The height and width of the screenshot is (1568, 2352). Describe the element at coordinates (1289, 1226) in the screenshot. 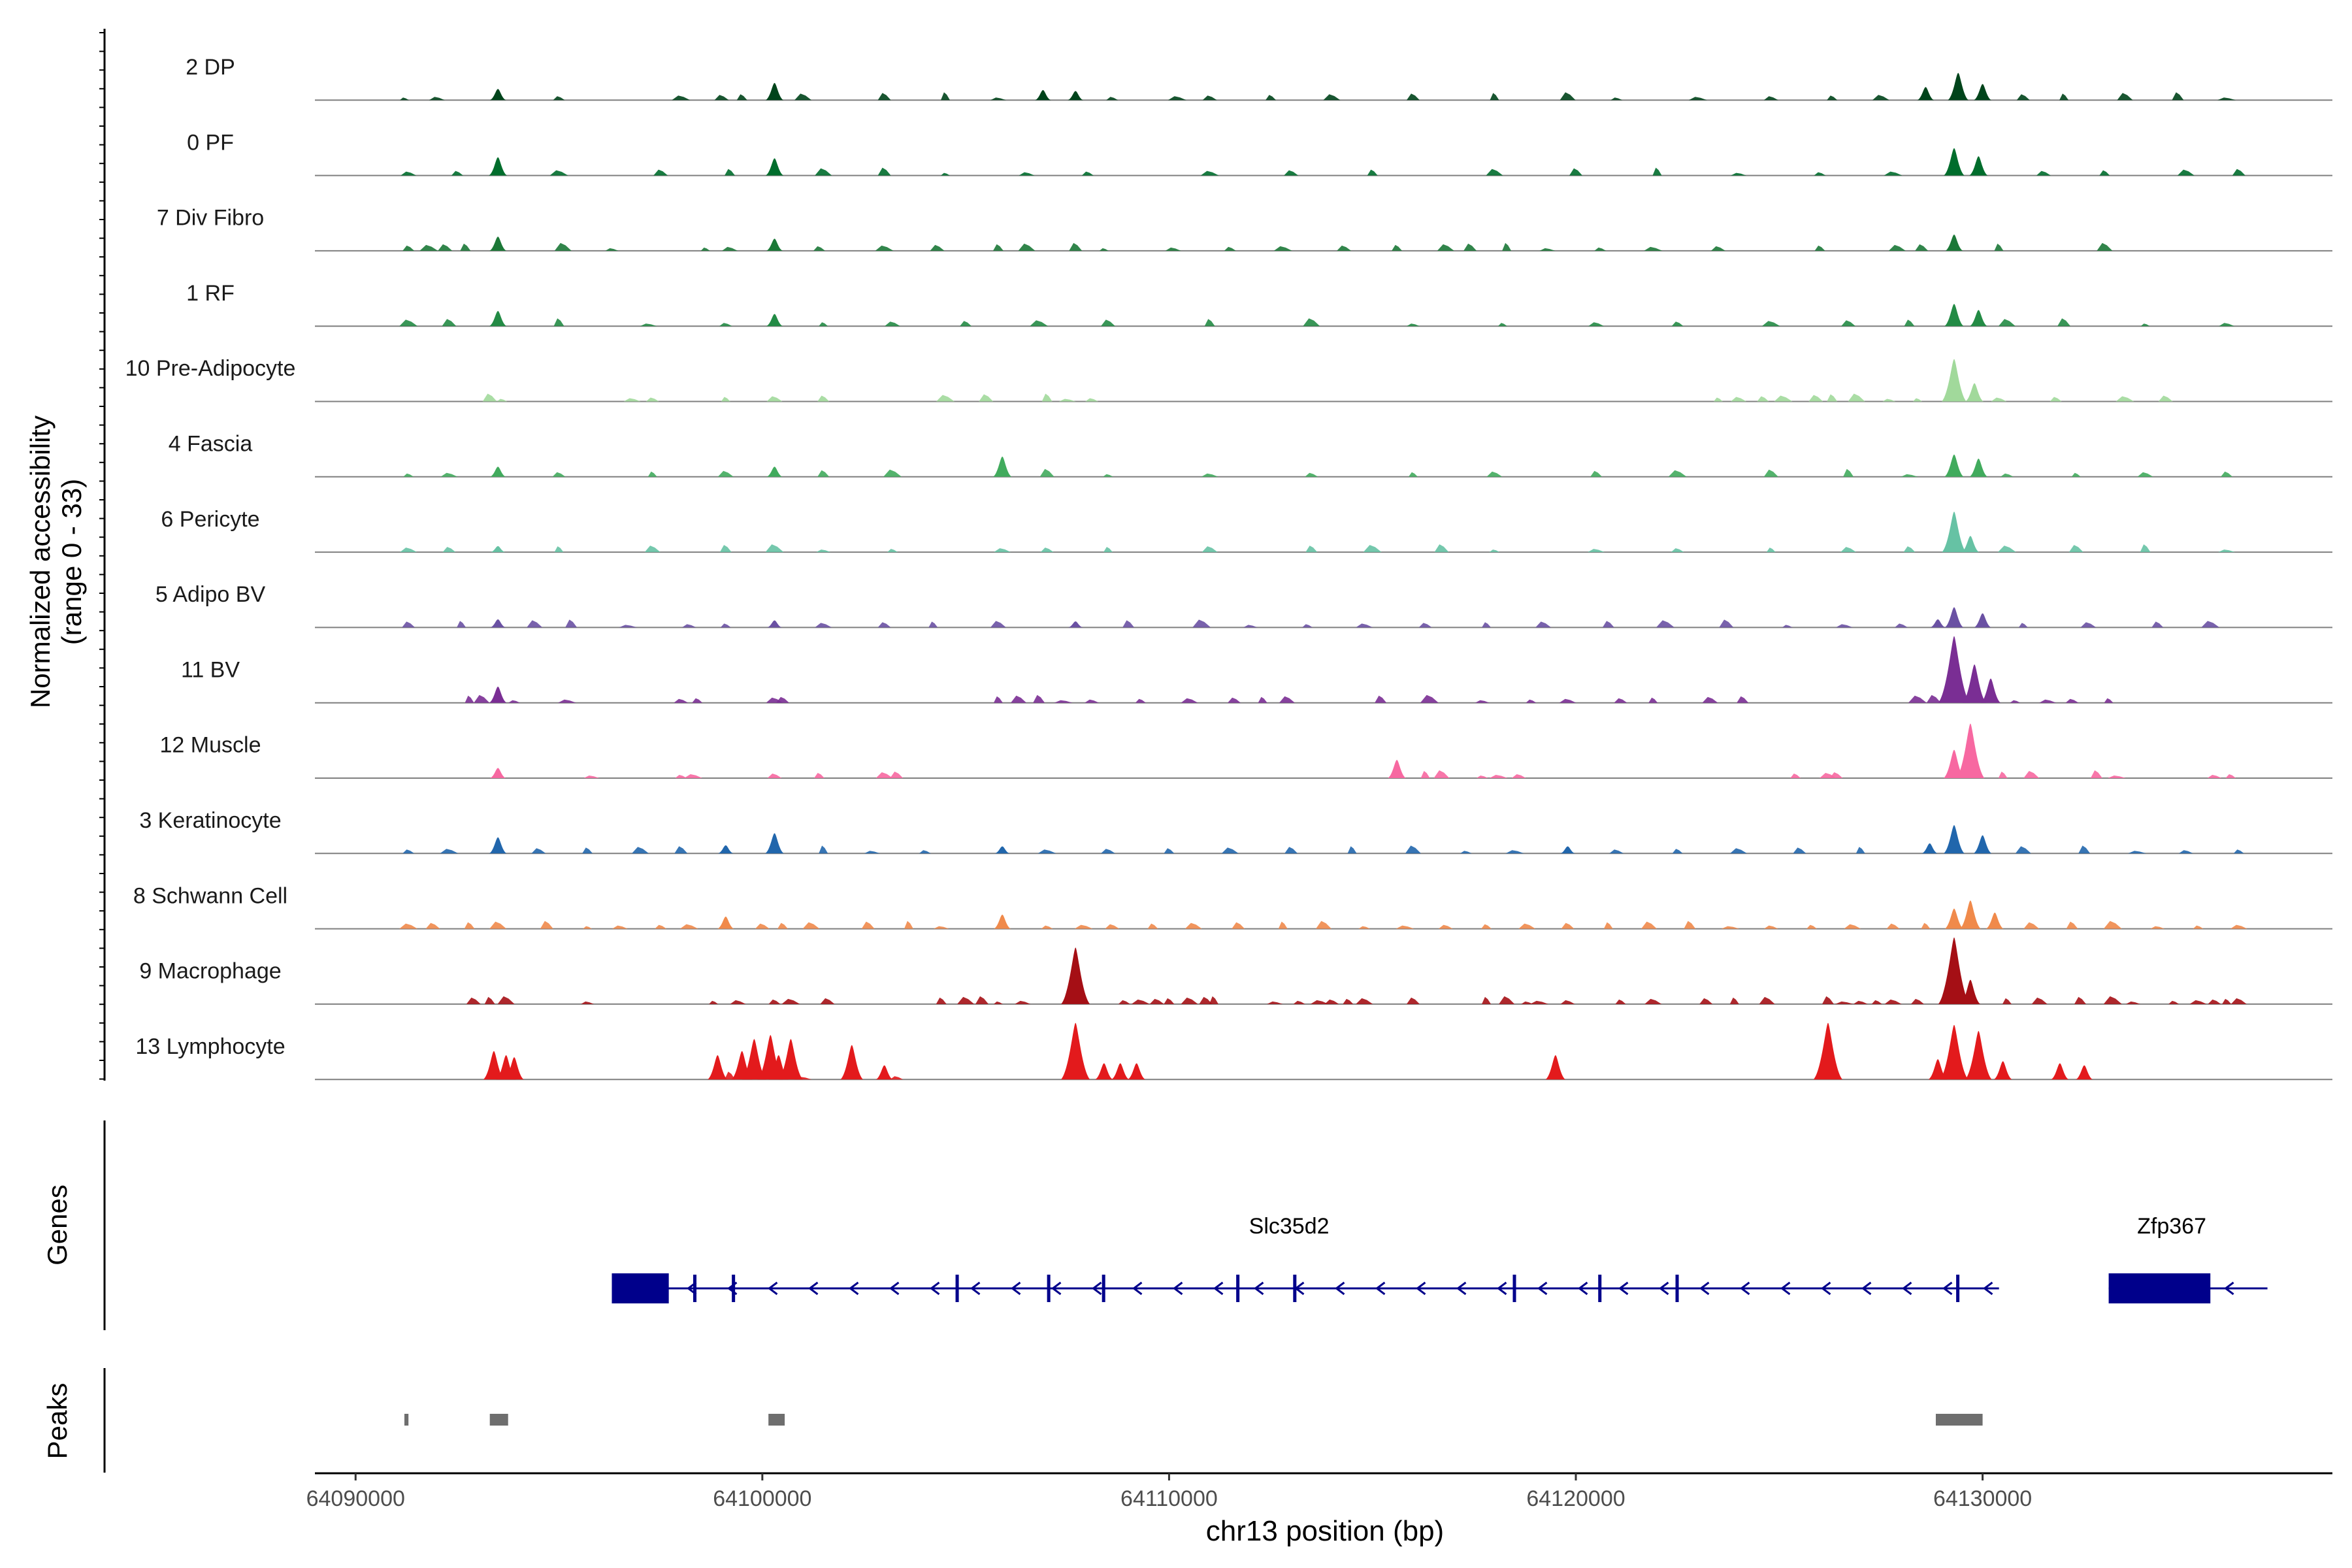

I see `gene-name: Slc35d2` at that location.